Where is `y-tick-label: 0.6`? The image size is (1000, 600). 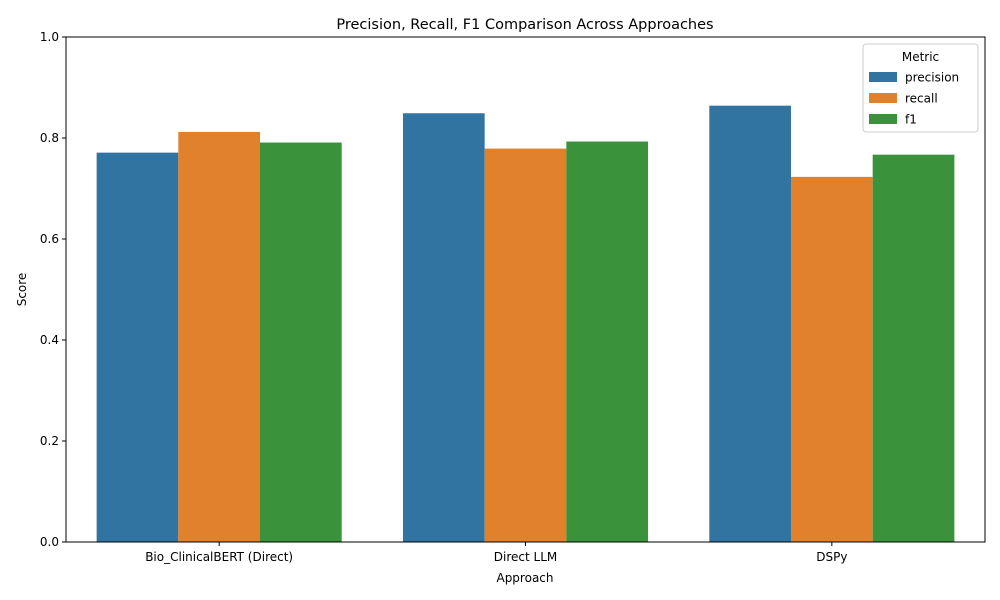
y-tick-label: 0.6 is located at coordinates (49, 239).